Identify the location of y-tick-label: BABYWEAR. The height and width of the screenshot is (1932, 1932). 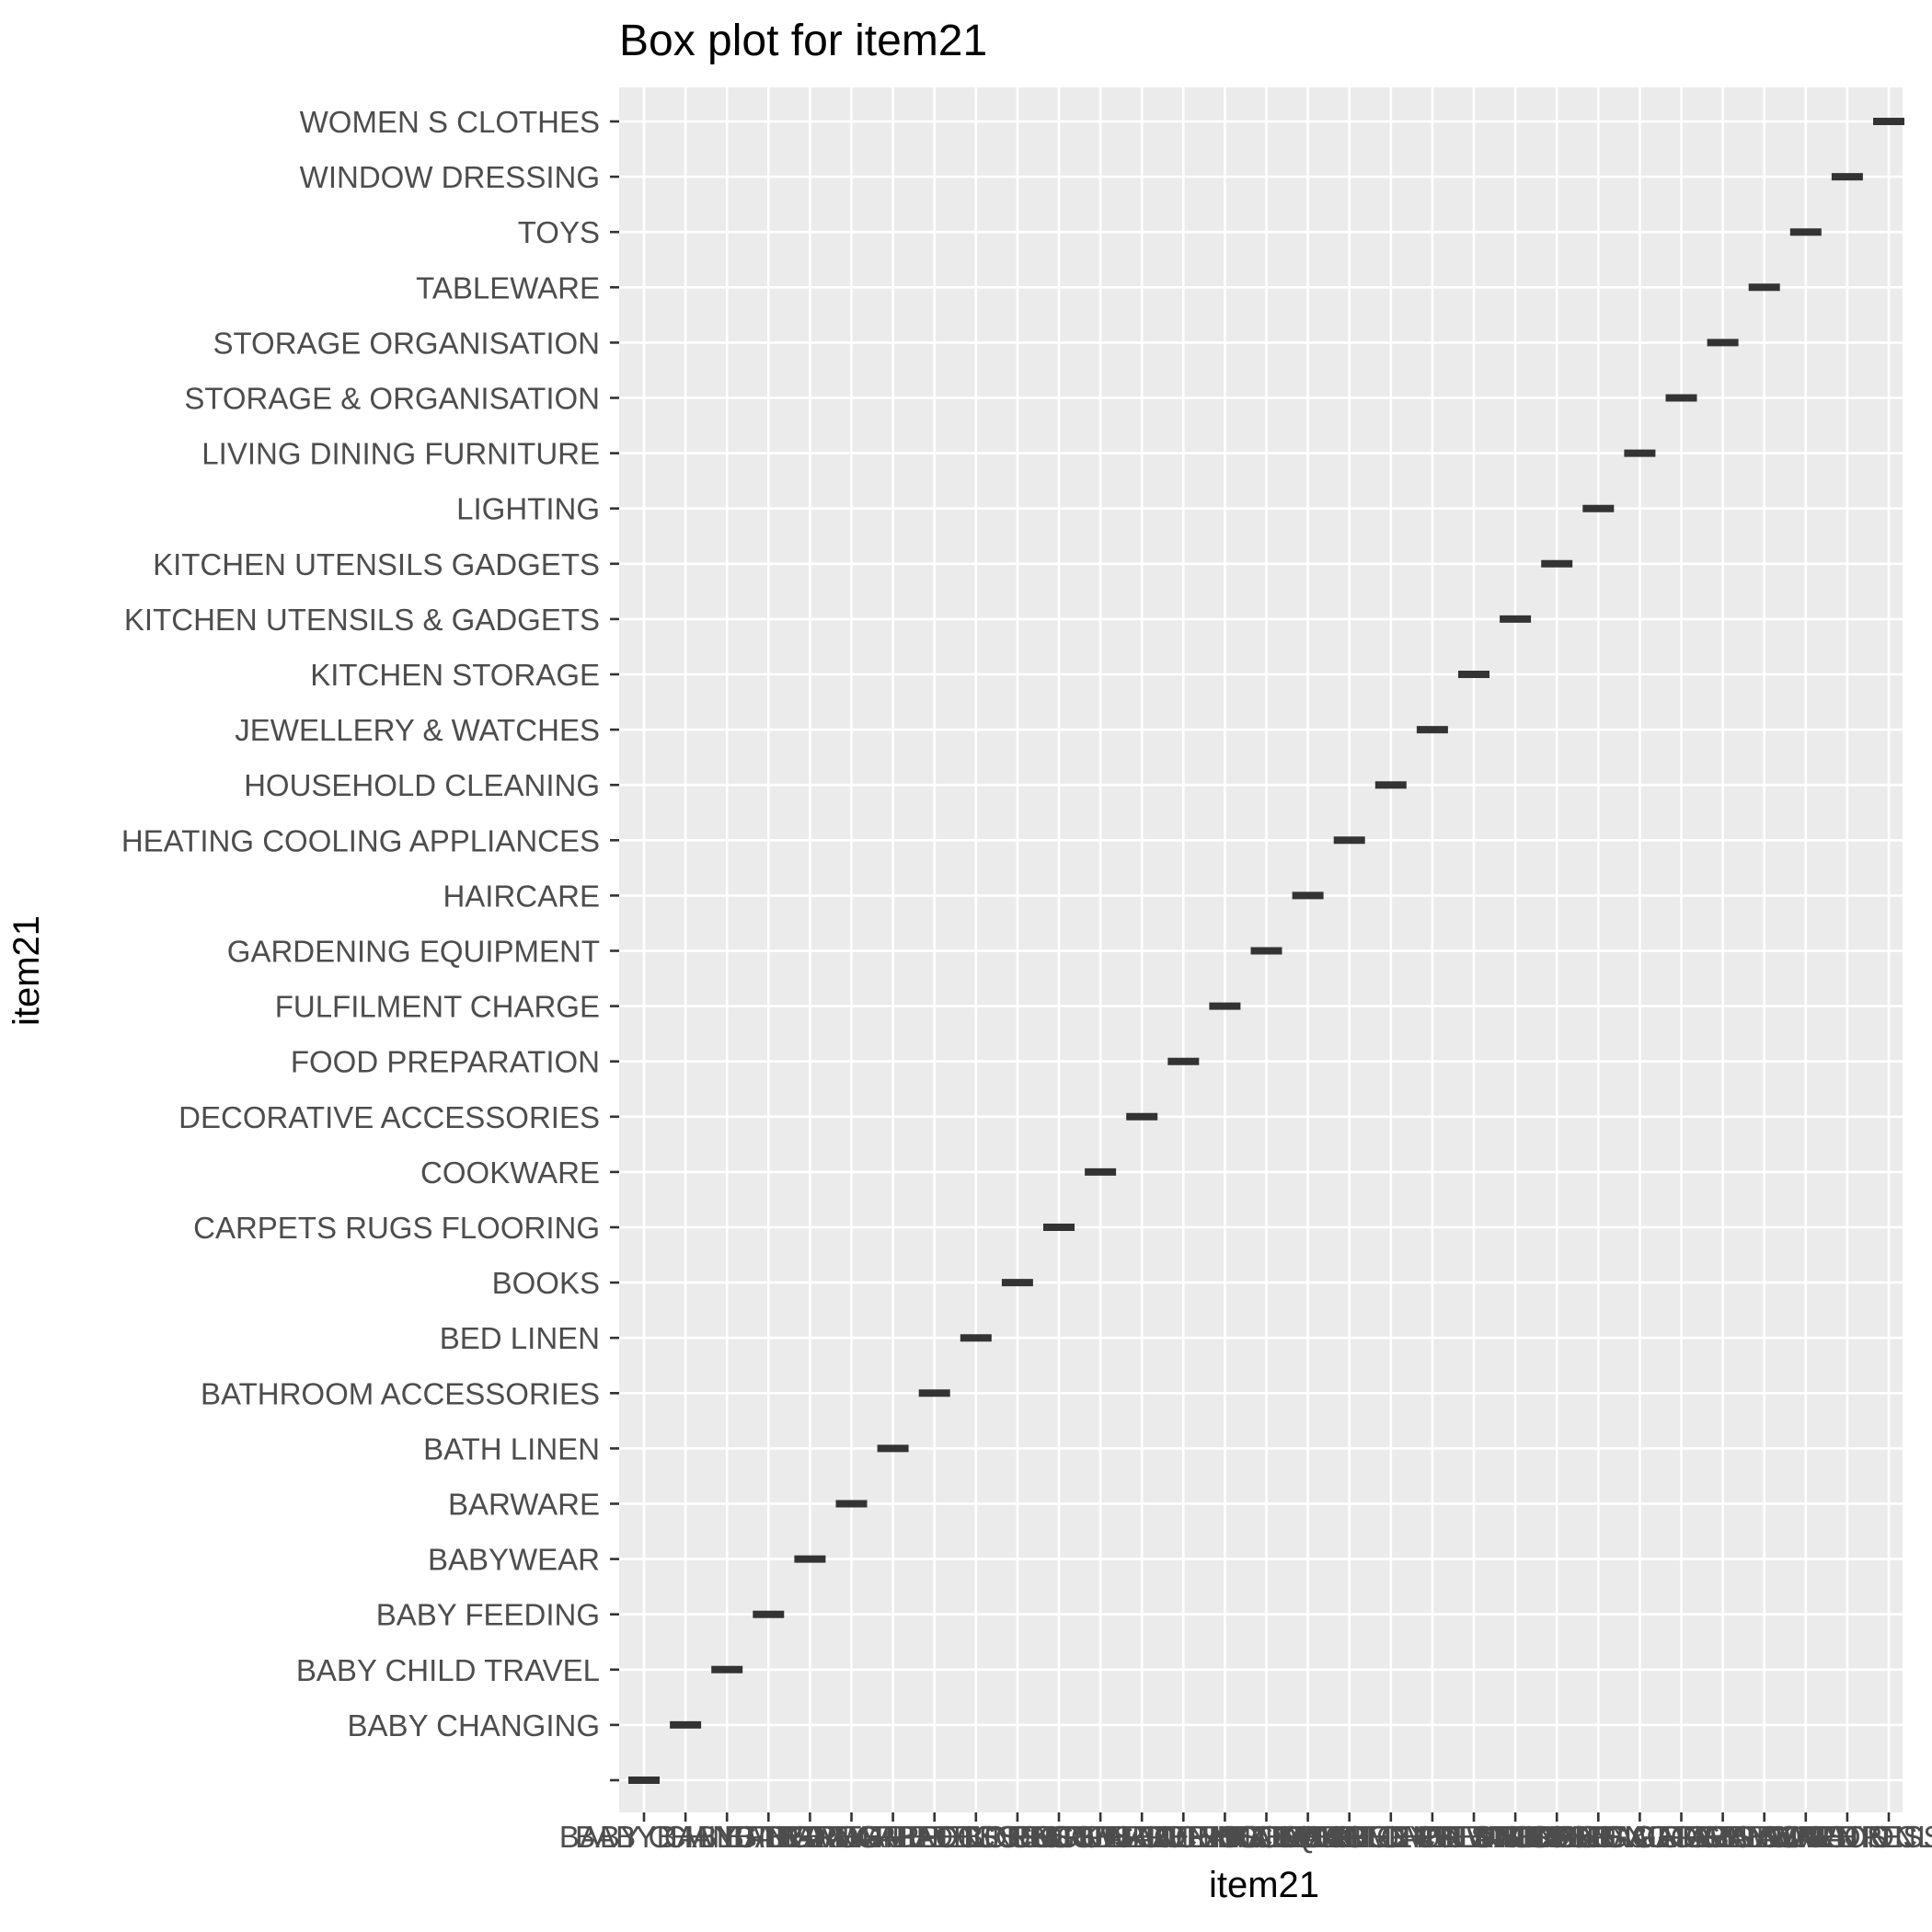
(514, 1560).